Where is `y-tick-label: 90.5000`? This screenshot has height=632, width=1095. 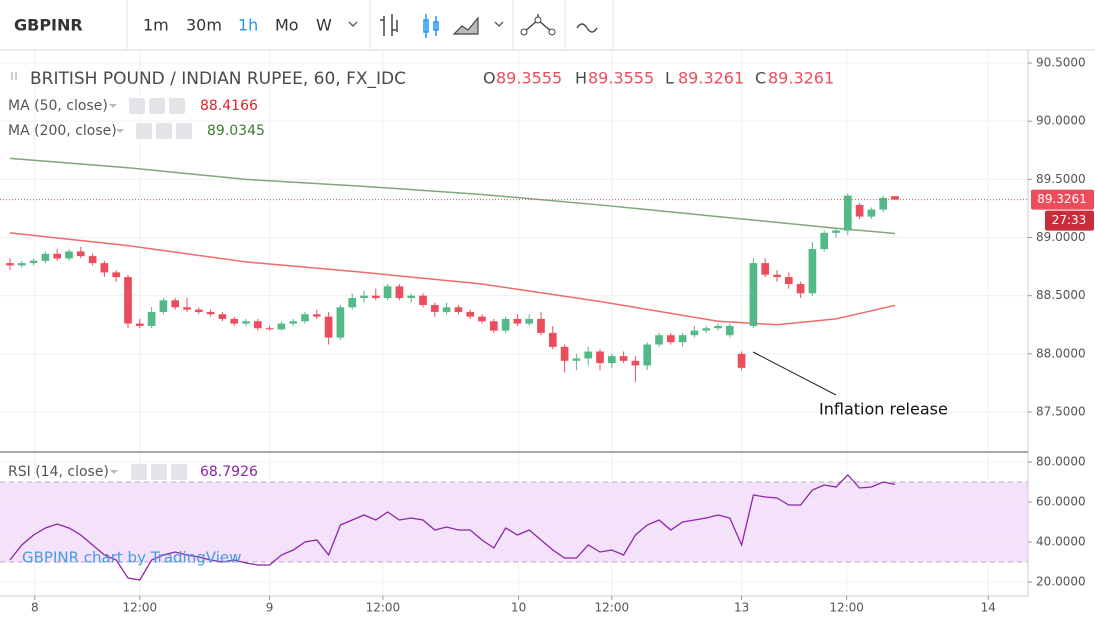 y-tick-label: 90.5000 is located at coordinates (1061, 63).